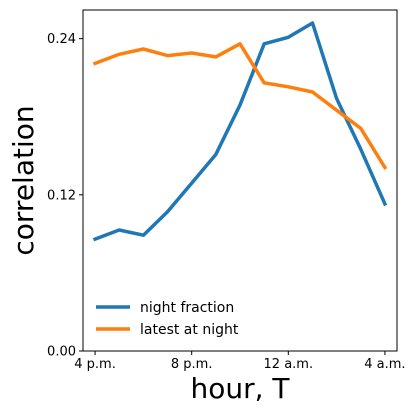 The image size is (415, 415). Describe the element at coordinates (192, 364) in the screenshot. I see `x-tick-label: 8 p.m.` at that location.